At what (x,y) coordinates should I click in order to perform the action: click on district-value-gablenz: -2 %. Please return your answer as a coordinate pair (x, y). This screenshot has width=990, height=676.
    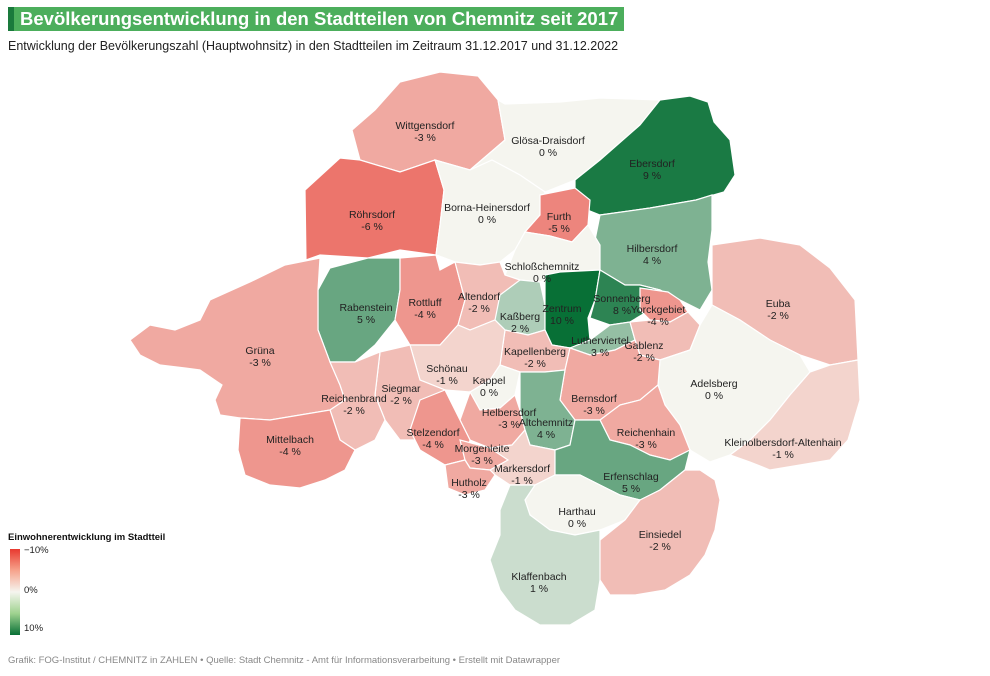
    Looking at the image, I should click on (644, 358).